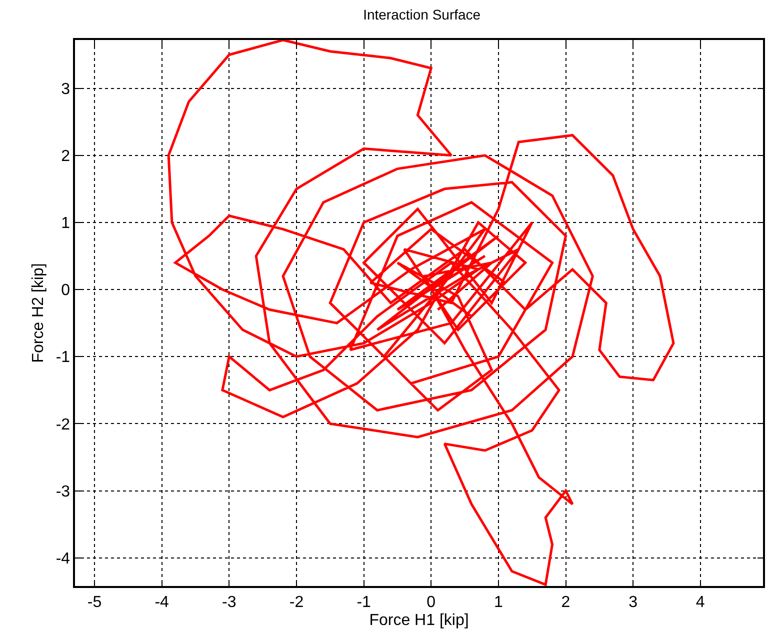  I want to click on y-tick-label: 3, so click(65, 89).